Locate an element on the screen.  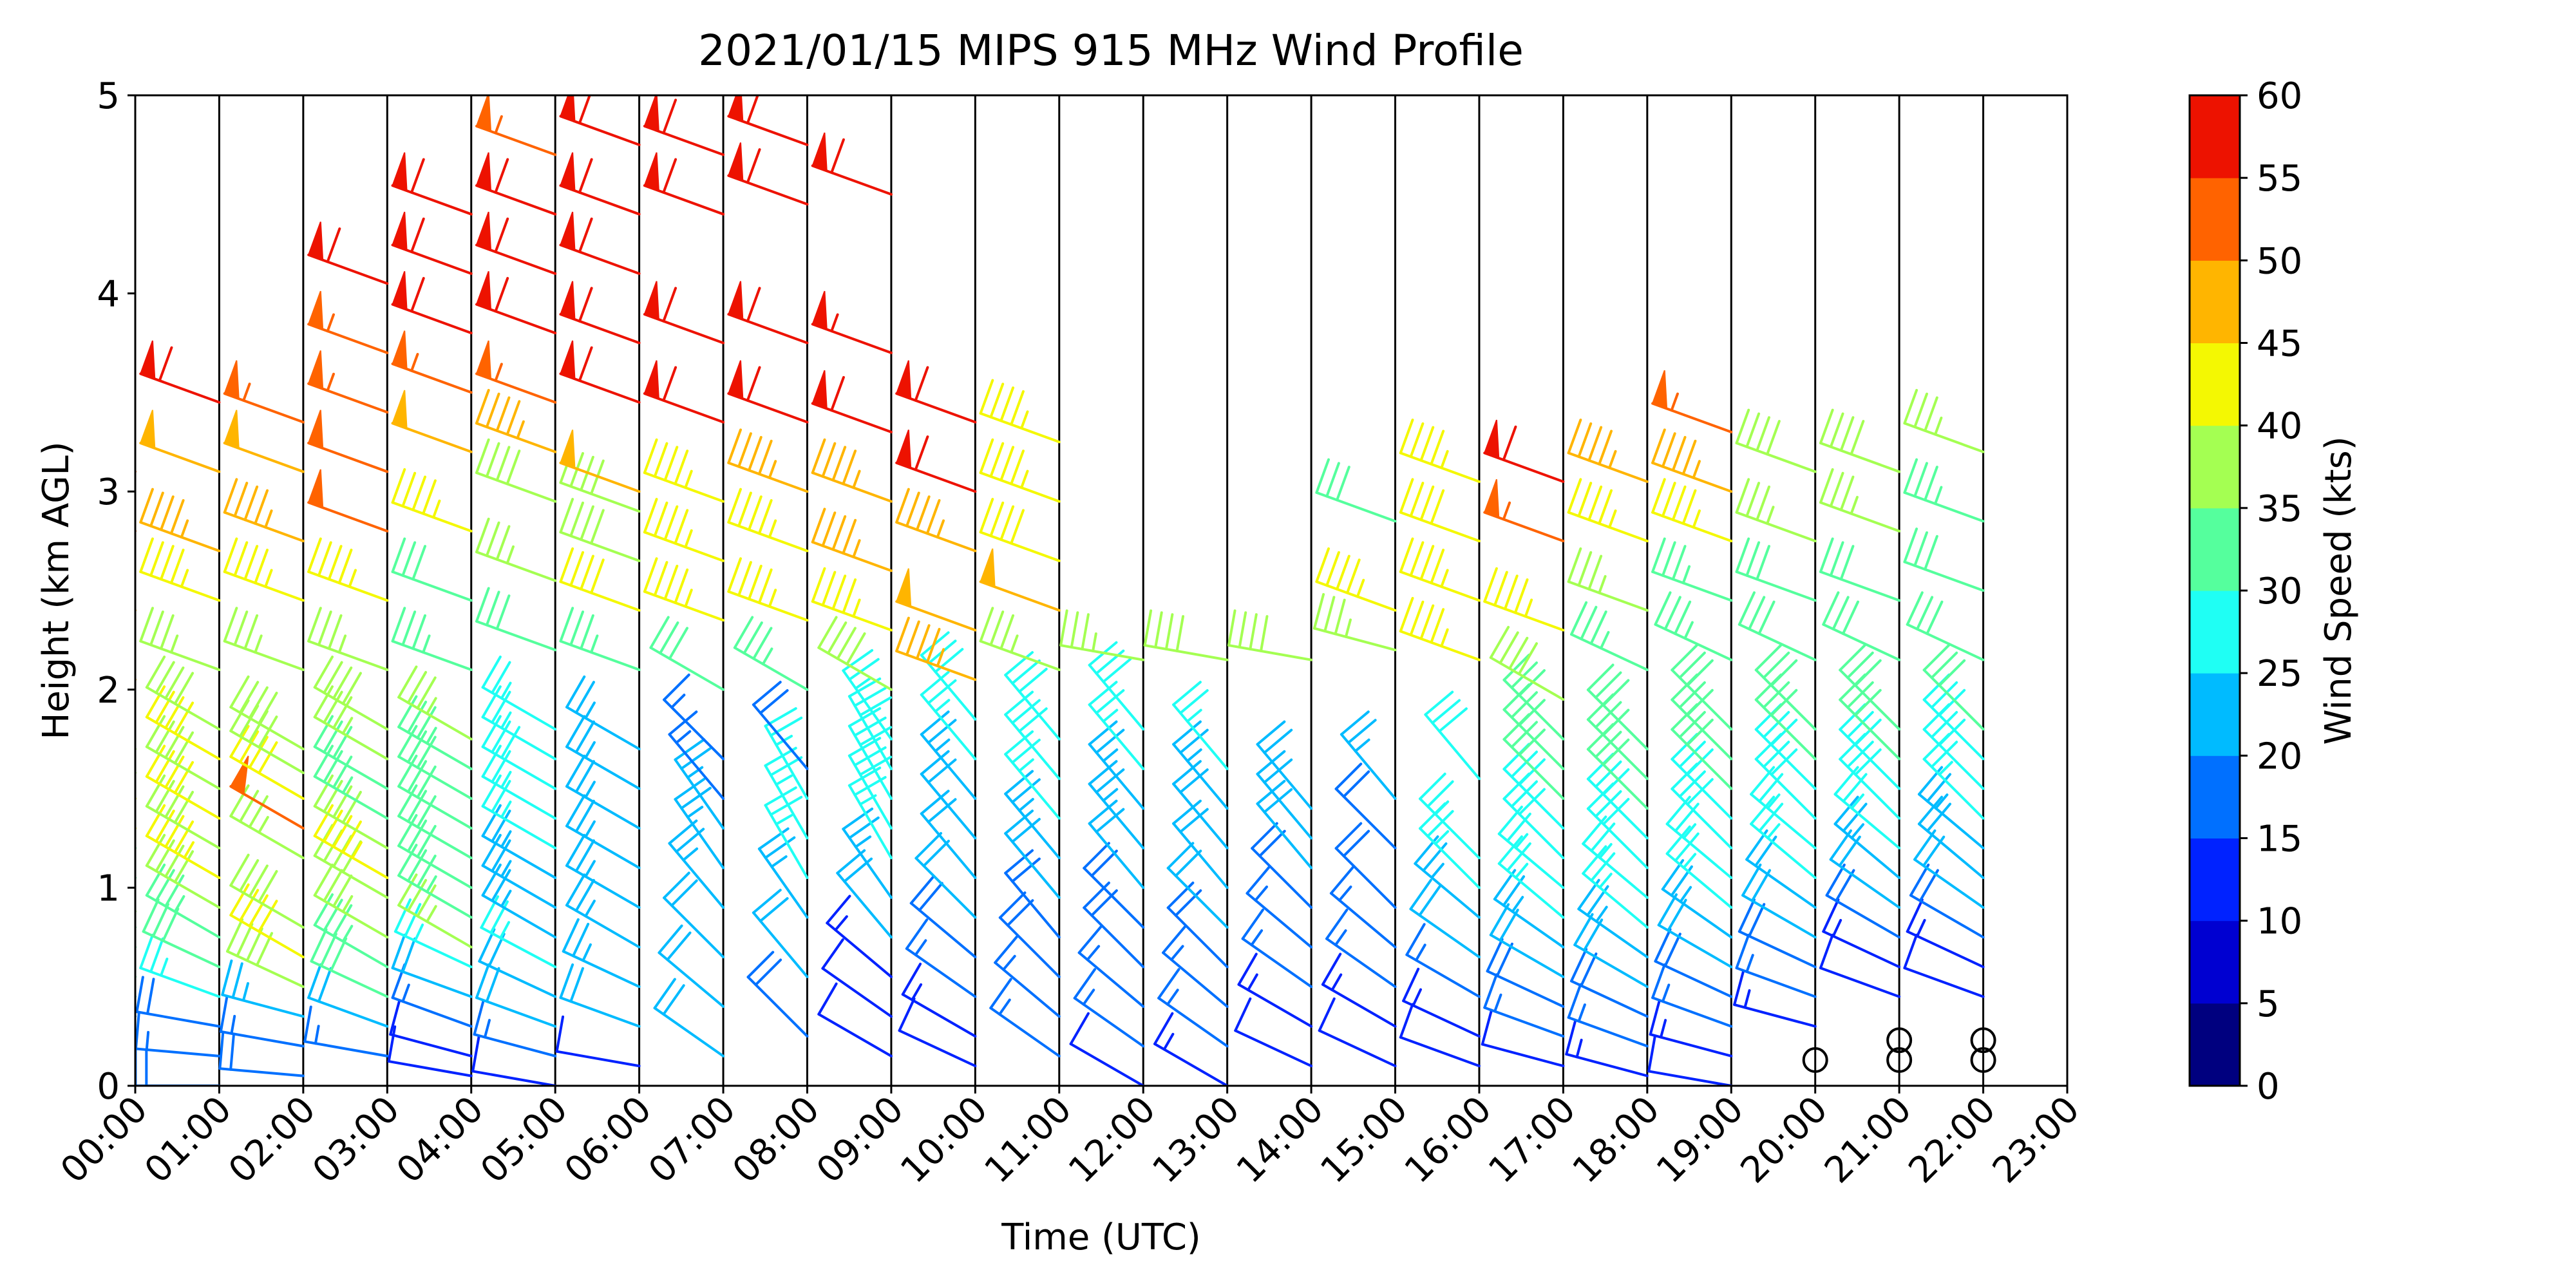
colorbar-tick-label: 10 is located at coordinates (2279, 922).